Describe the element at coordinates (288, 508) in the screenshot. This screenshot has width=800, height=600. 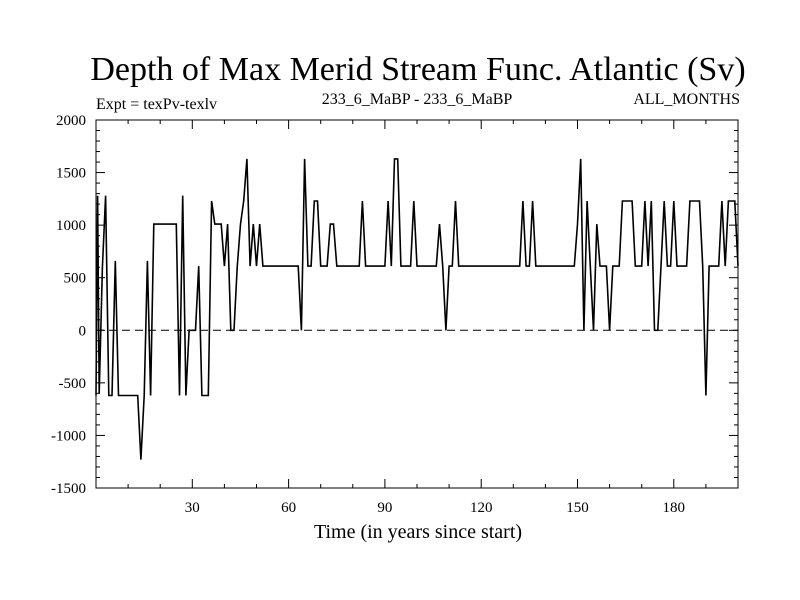
I see `x-tick-label: 60` at that location.